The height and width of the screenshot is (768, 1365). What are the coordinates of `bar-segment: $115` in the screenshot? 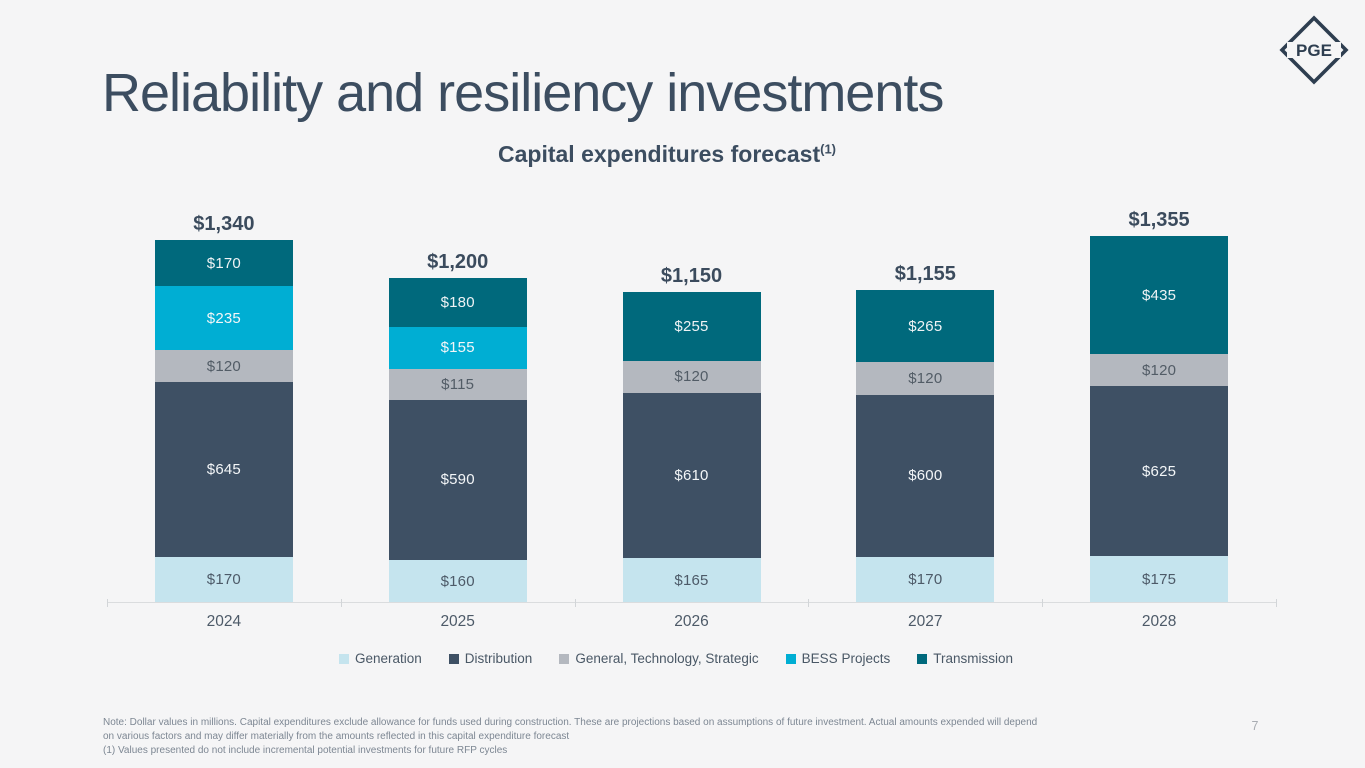 It's located at (457, 384).